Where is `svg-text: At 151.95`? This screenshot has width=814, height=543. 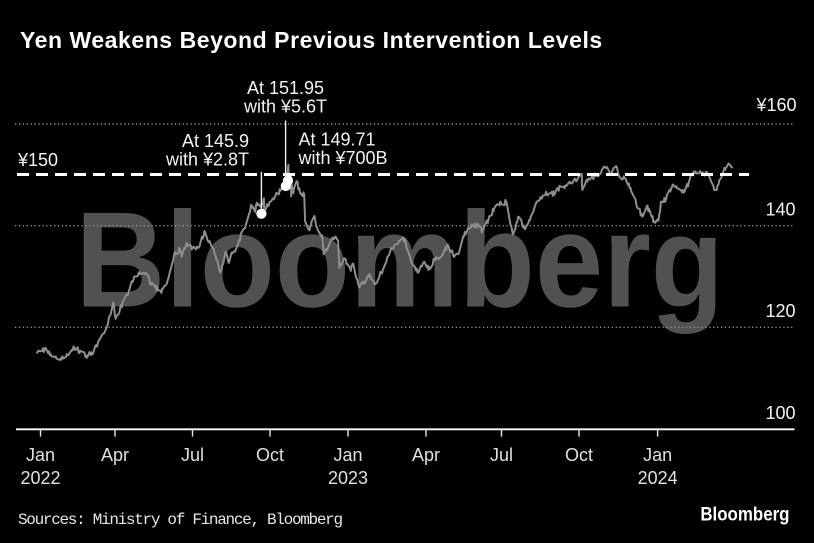 svg-text: At 151.95 is located at coordinates (285, 88).